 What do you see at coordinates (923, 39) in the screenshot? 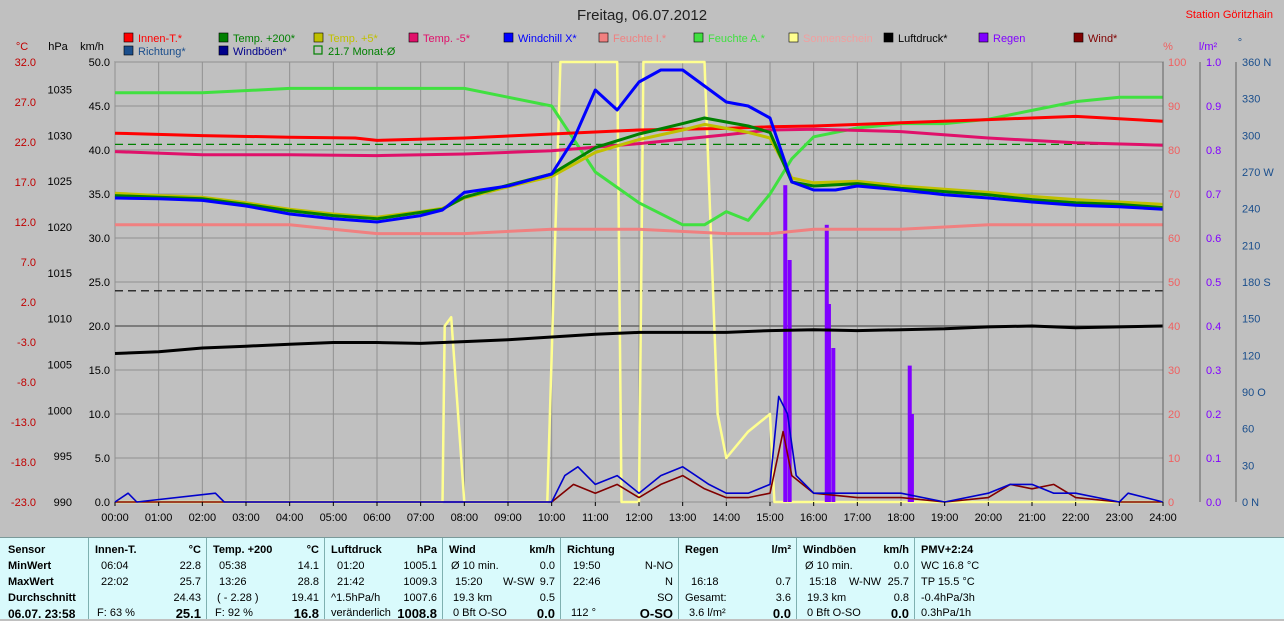
I see `legend-label: Luftdruck*` at bounding box center [923, 39].